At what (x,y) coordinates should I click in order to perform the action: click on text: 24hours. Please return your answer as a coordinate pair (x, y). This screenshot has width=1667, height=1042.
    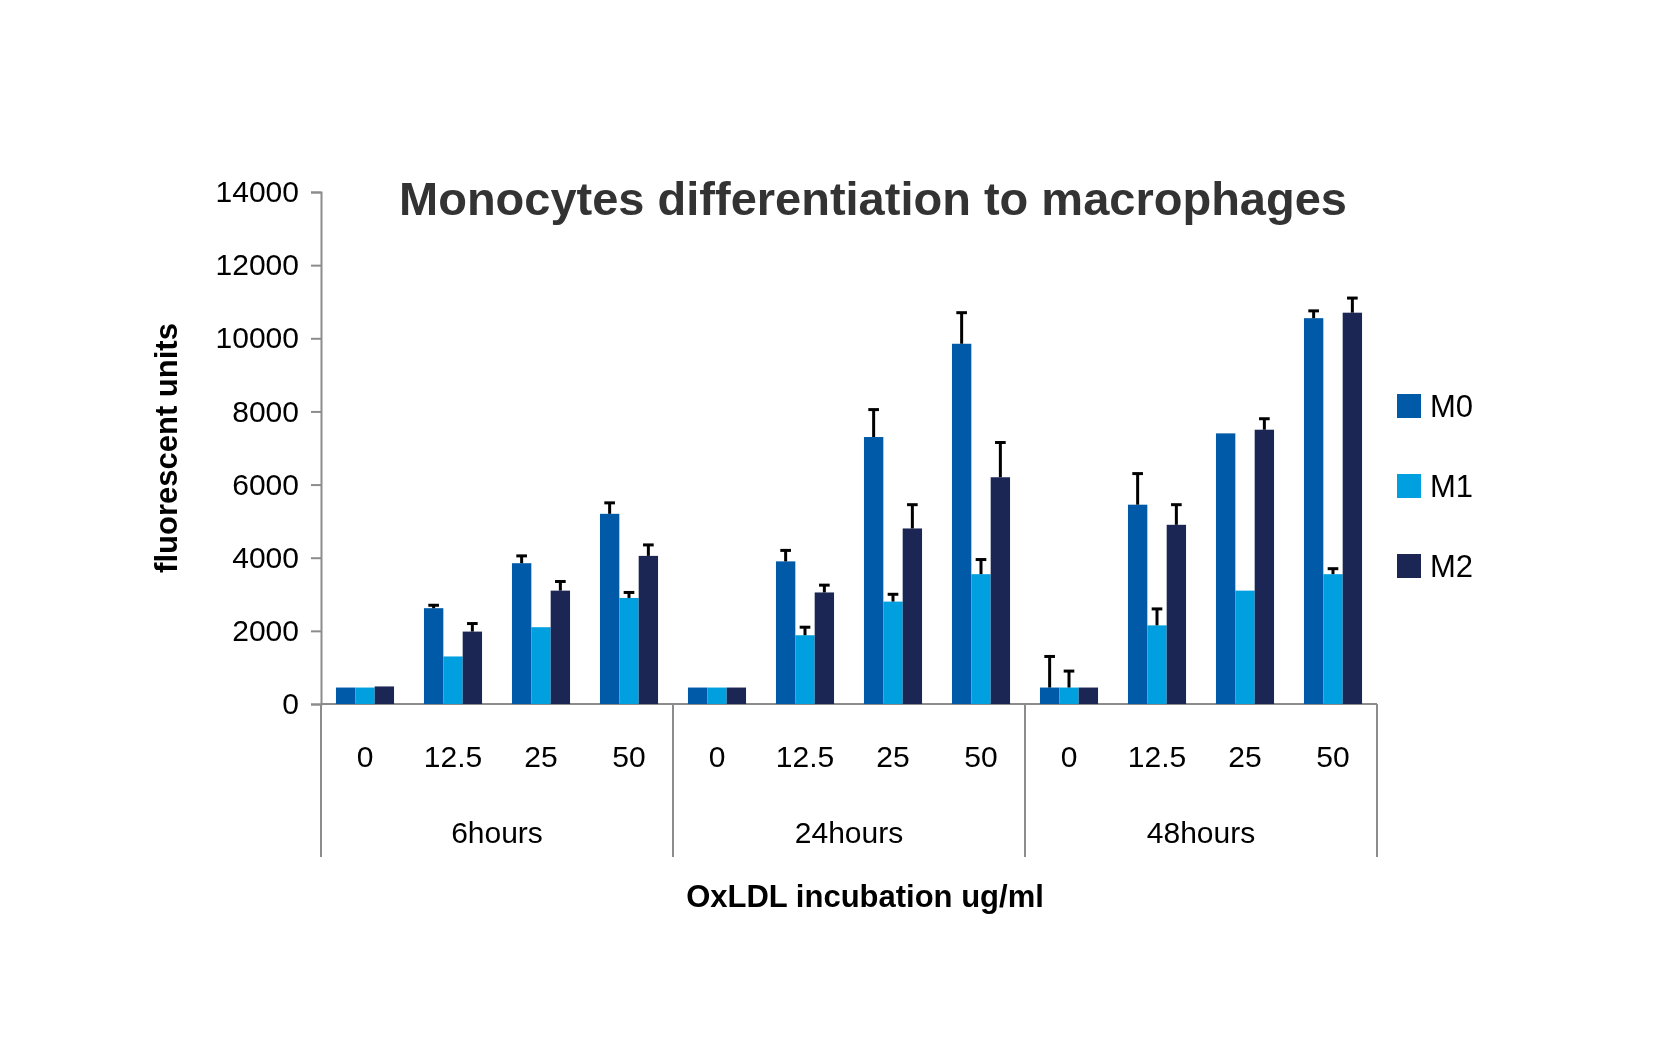
    Looking at the image, I should click on (849, 832).